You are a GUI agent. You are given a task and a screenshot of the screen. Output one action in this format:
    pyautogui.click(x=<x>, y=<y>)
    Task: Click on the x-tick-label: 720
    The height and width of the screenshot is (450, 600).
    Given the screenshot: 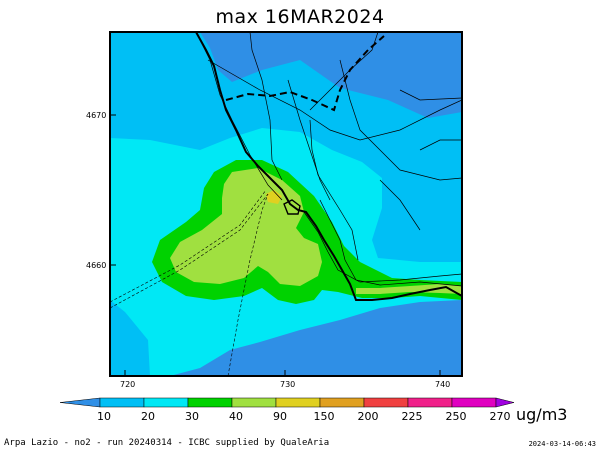 What is the action you would take?
    pyautogui.click(x=128, y=384)
    